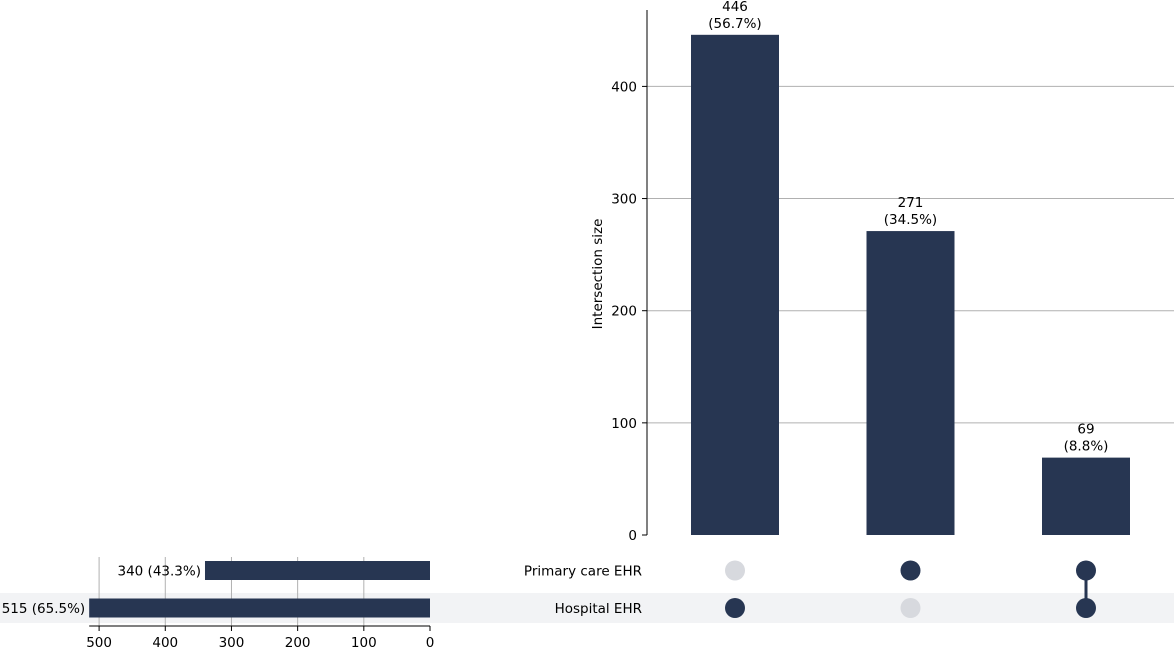 Image resolution: width=1174 pixels, height=650 pixels. I want to click on intersection-count-label: 271, so click(911, 203).